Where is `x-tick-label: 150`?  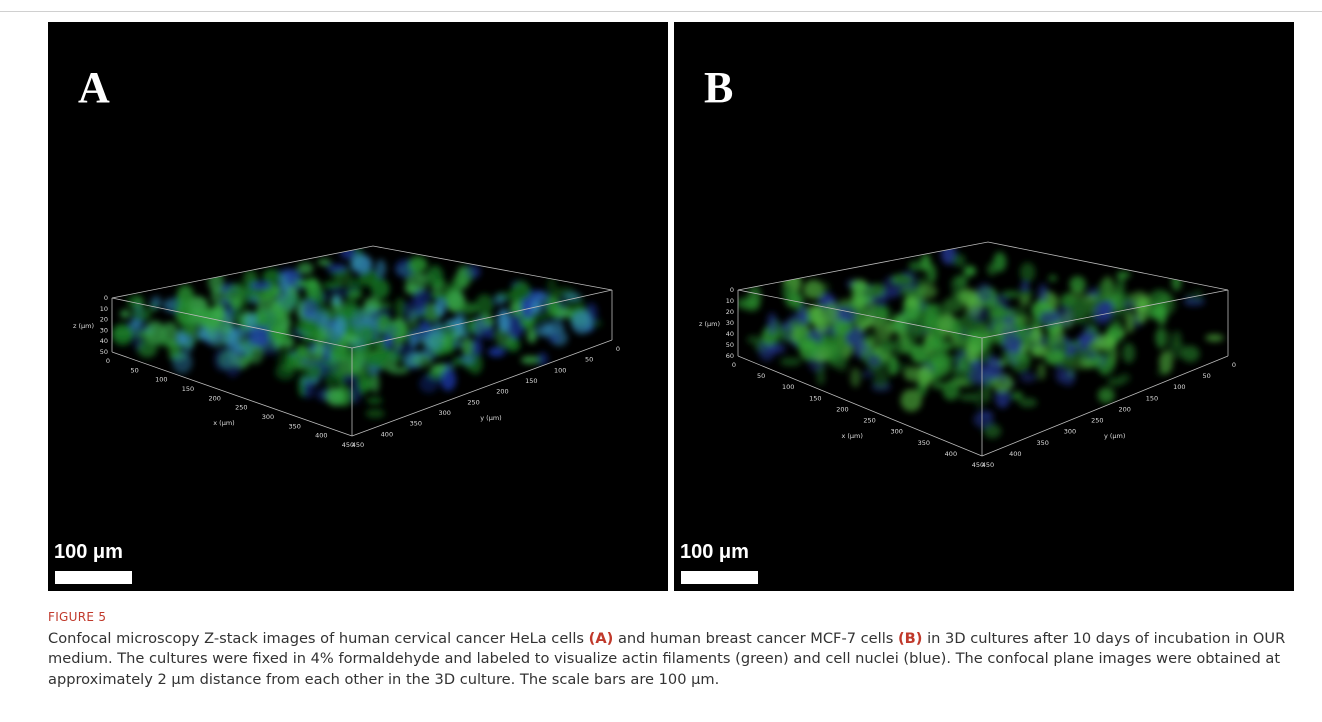
x-tick-label: 150 is located at coordinates (815, 398).